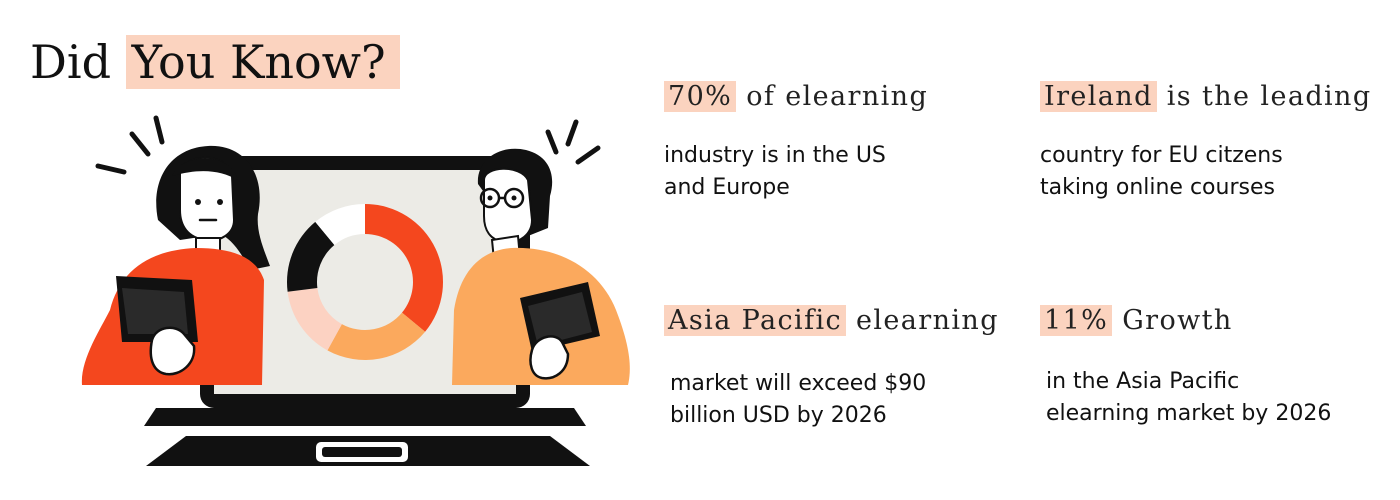  Describe the element at coordinates (314, 319) in the screenshot. I see `donut-segment-peach` at that location.